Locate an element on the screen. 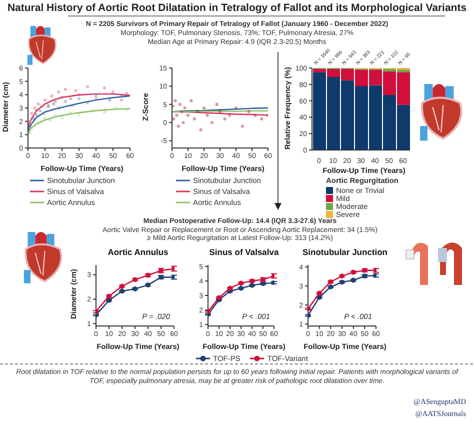 This screenshot has height=427, width=474. chart-title: Aortic Annulus is located at coordinates (138, 252).